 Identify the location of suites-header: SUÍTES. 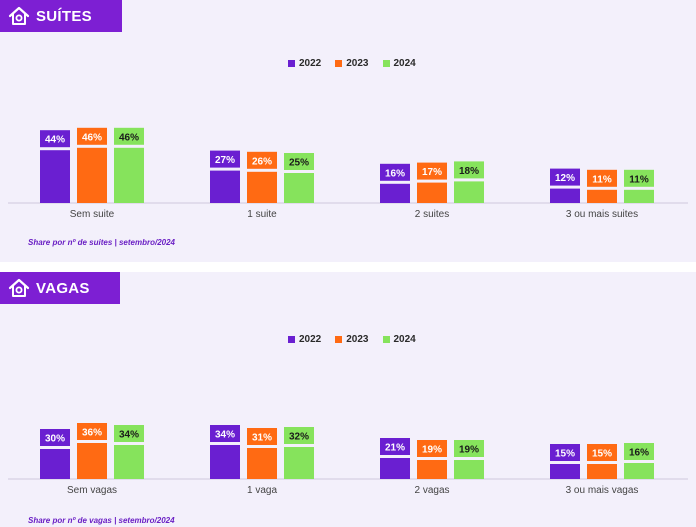
(61, 16).